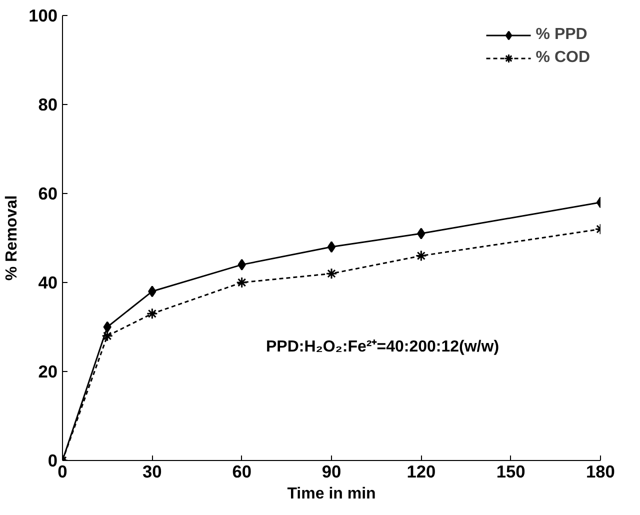 The width and height of the screenshot is (640, 515). Describe the element at coordinates (331, 494) in the screenshot. I see `x-axis-title: Time in min` at that location.